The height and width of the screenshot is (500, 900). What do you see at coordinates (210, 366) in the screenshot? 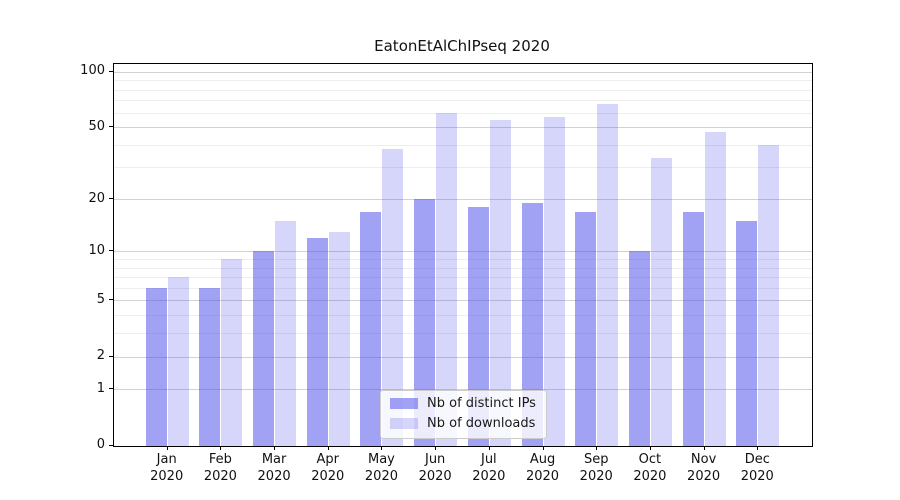
I see `bar-distinct-ips-feb` at bounding box center [210, 366].